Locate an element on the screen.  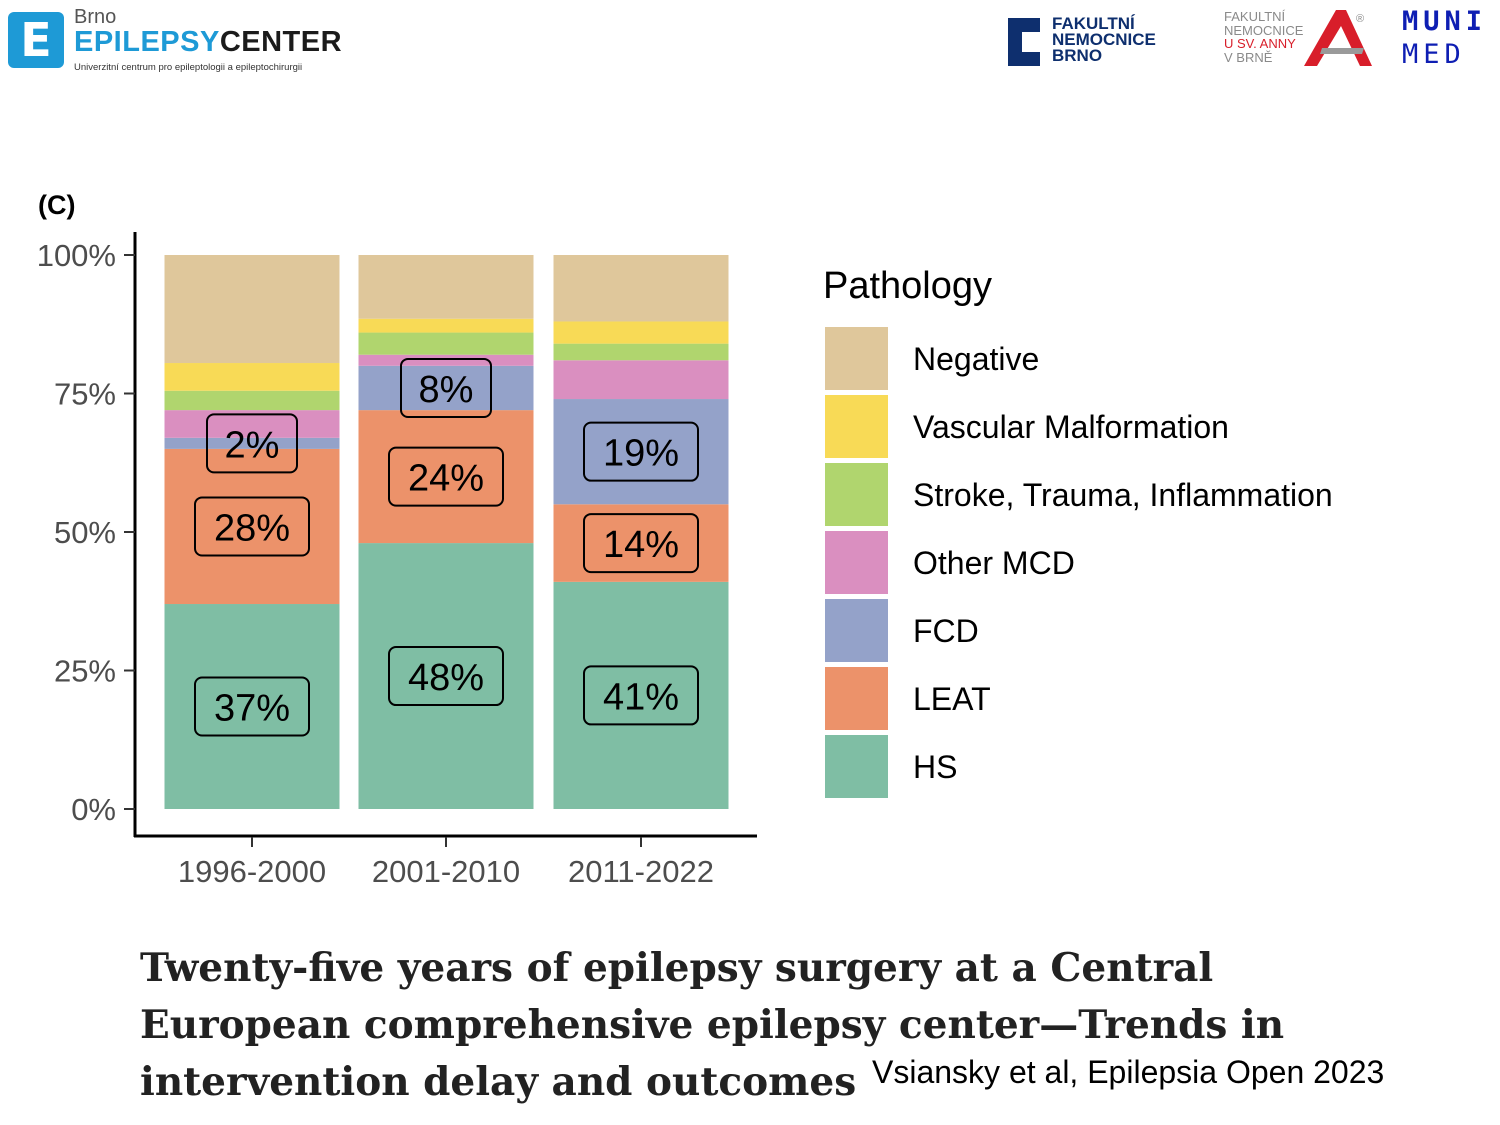
bar-segment-vascular-malformation-2001-2010 is located at coordinates (446, 325).